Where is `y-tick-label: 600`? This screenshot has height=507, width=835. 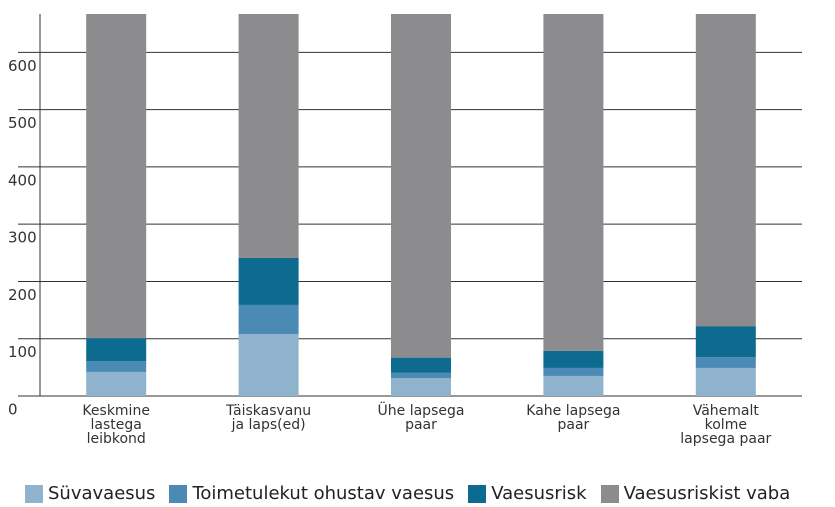
y-tick-label: 600 is located at coordinates (22, 66).